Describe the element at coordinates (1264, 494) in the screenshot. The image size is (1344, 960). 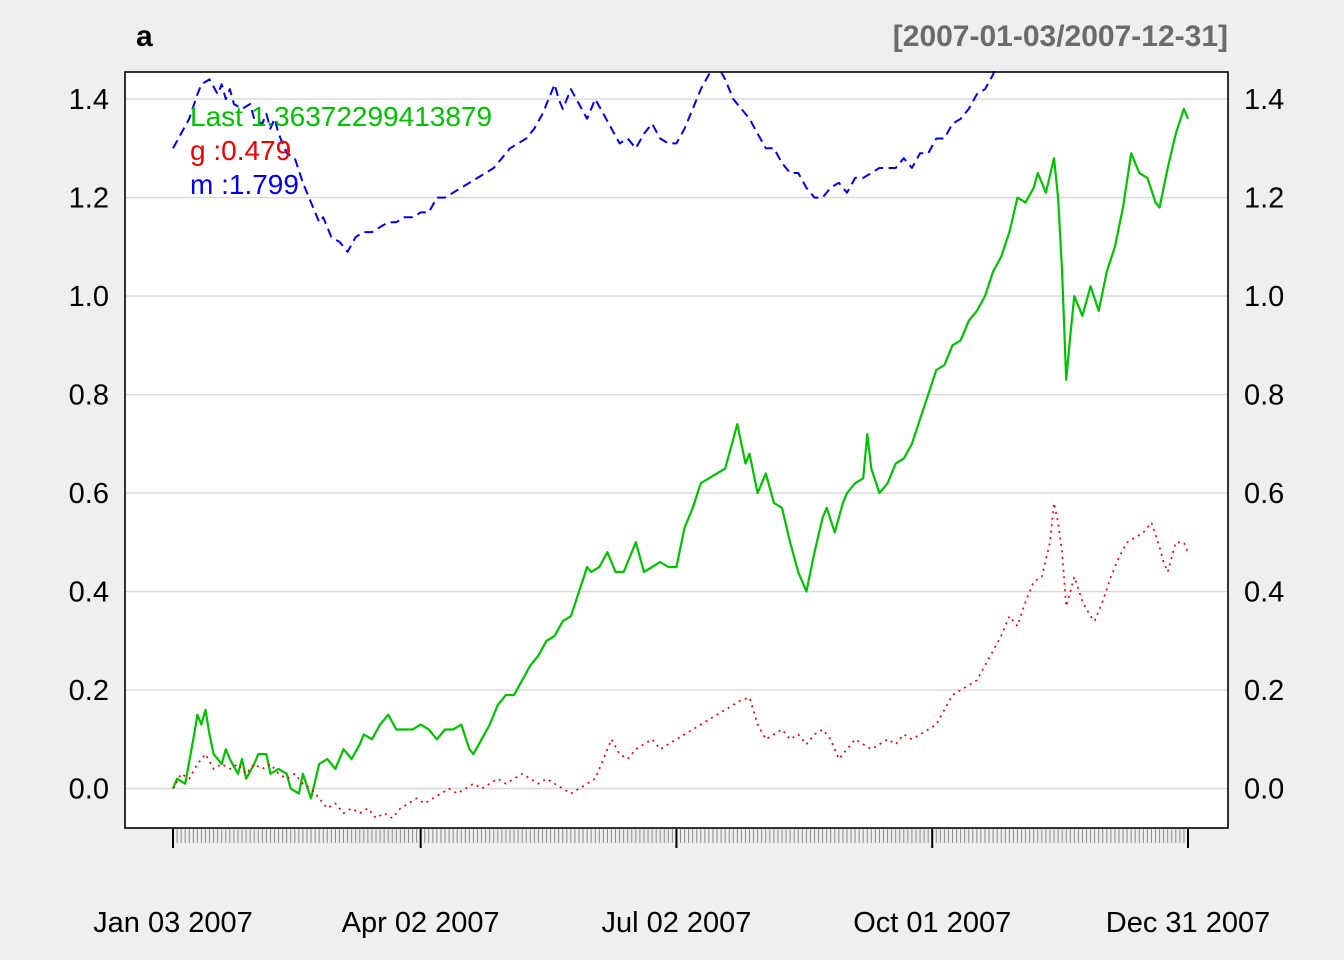
I see `y-axis-label-right: 0.6` at that location.